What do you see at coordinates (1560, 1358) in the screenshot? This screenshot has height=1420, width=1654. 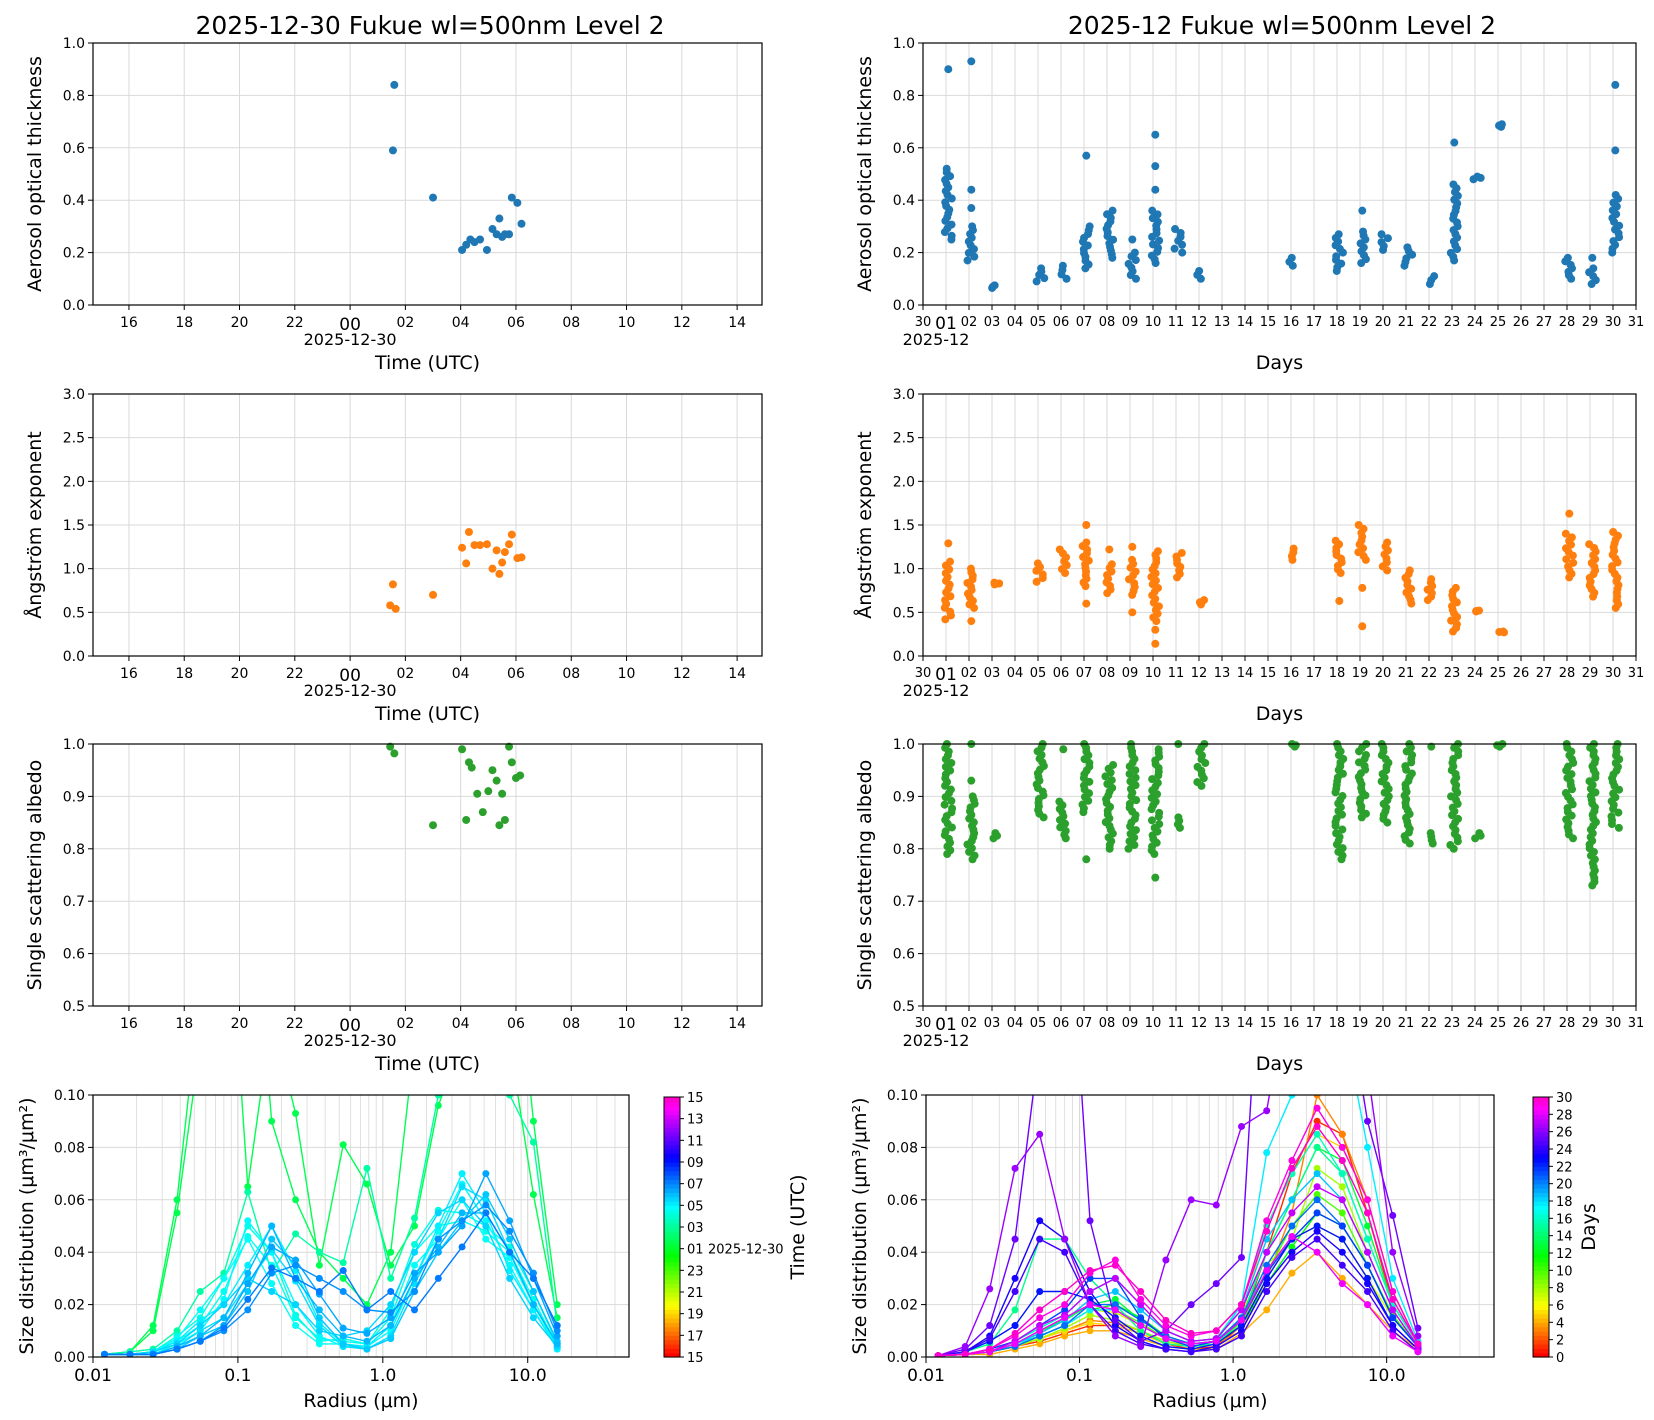 I see `monthly-colorbar-tick-label: 0` at bounding box center [1560, 1358].